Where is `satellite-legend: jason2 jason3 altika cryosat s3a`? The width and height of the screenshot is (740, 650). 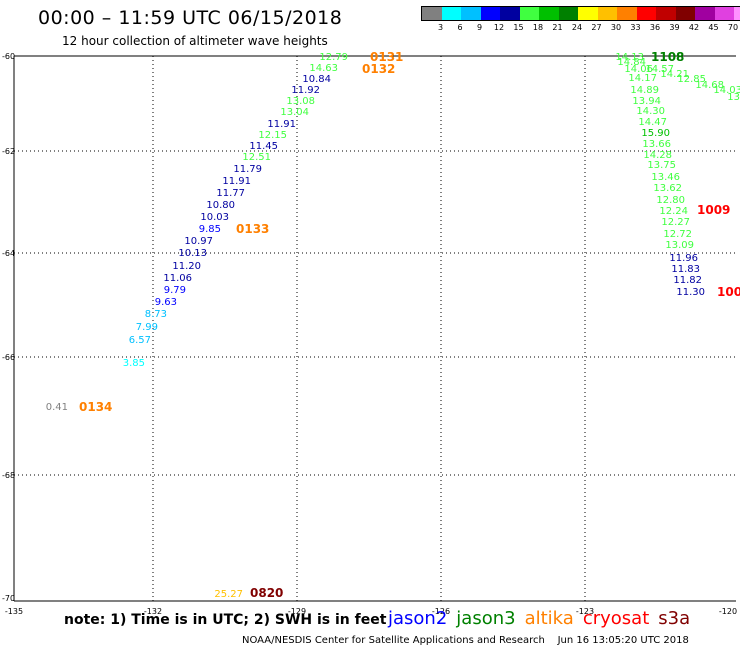
satellite-legend: jason2 jason3 altika cryosat s3a is located at coordinates (543, 618).